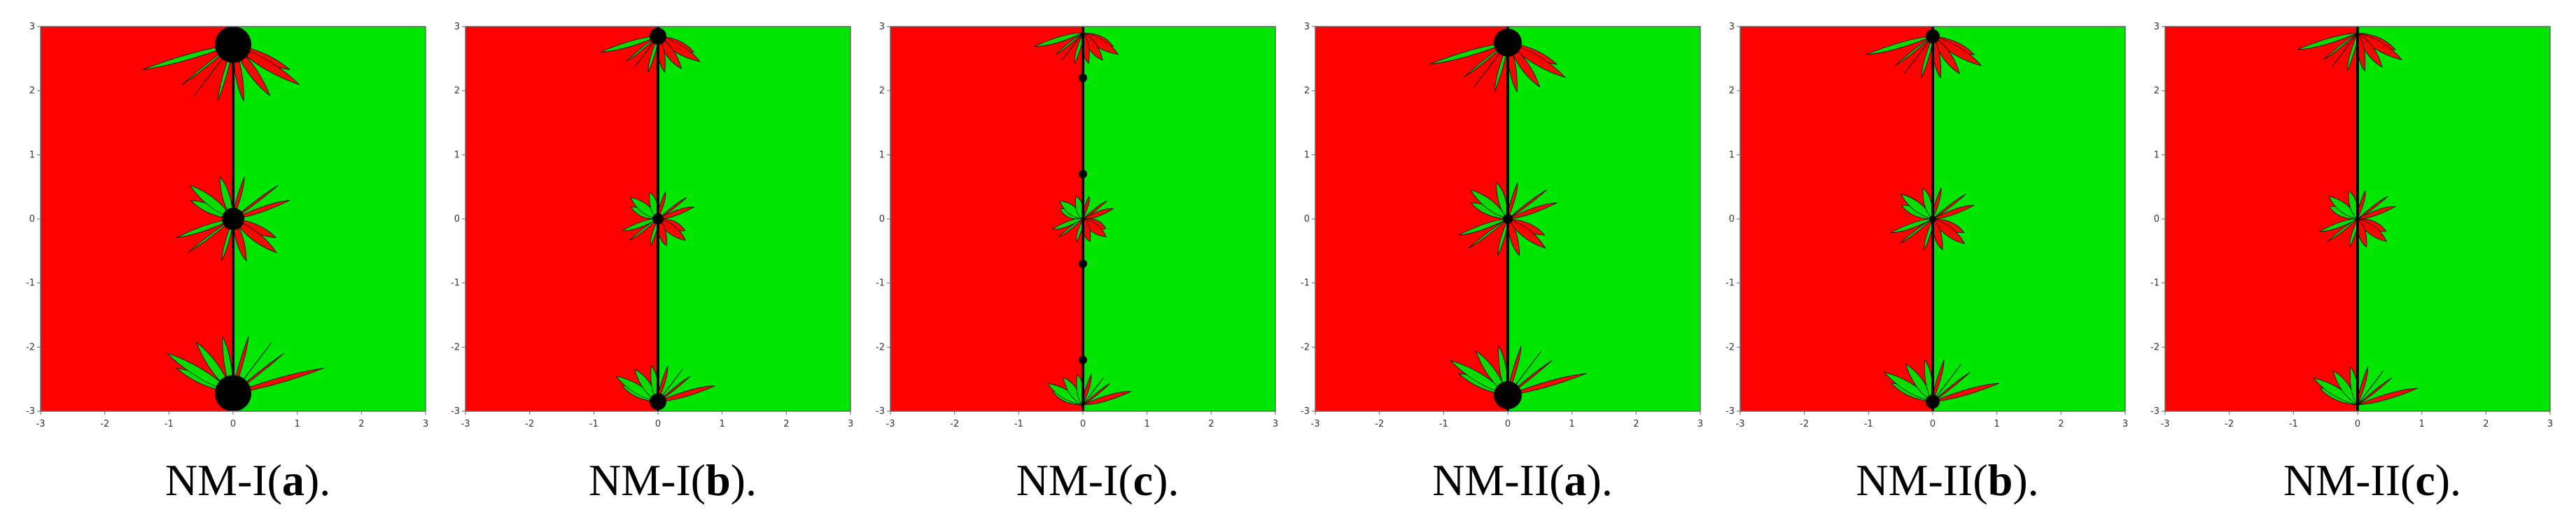  What do you see at coordinates (1522, 480) in the screenshot?
I see `panel-caption: NM-II(a).` at bounding box center [1522, 480].